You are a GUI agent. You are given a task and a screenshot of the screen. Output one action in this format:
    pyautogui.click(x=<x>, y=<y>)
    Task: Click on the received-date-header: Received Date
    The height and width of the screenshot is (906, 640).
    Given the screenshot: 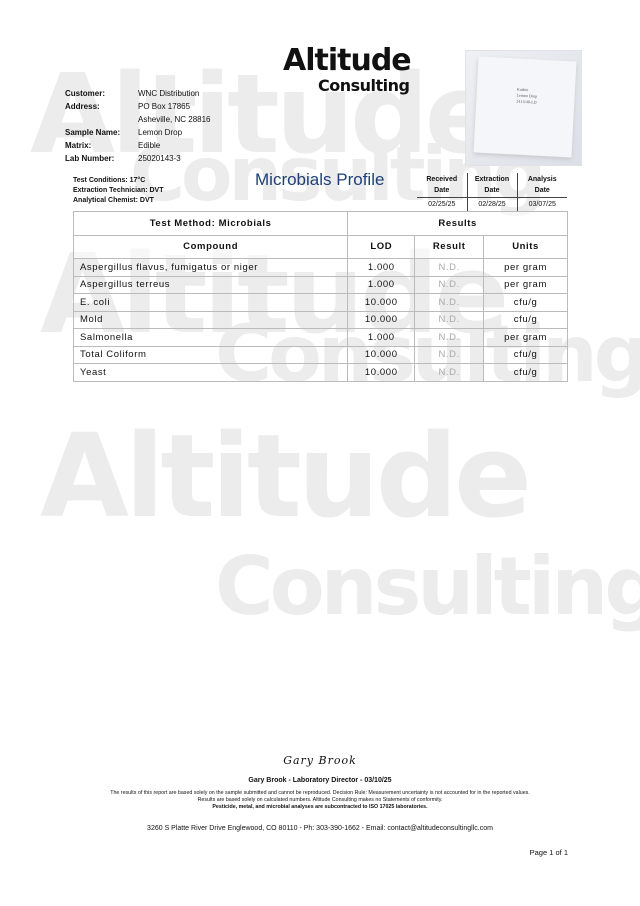 What is the action you would take?
    pyautogui.click(x=442, y=185)
    